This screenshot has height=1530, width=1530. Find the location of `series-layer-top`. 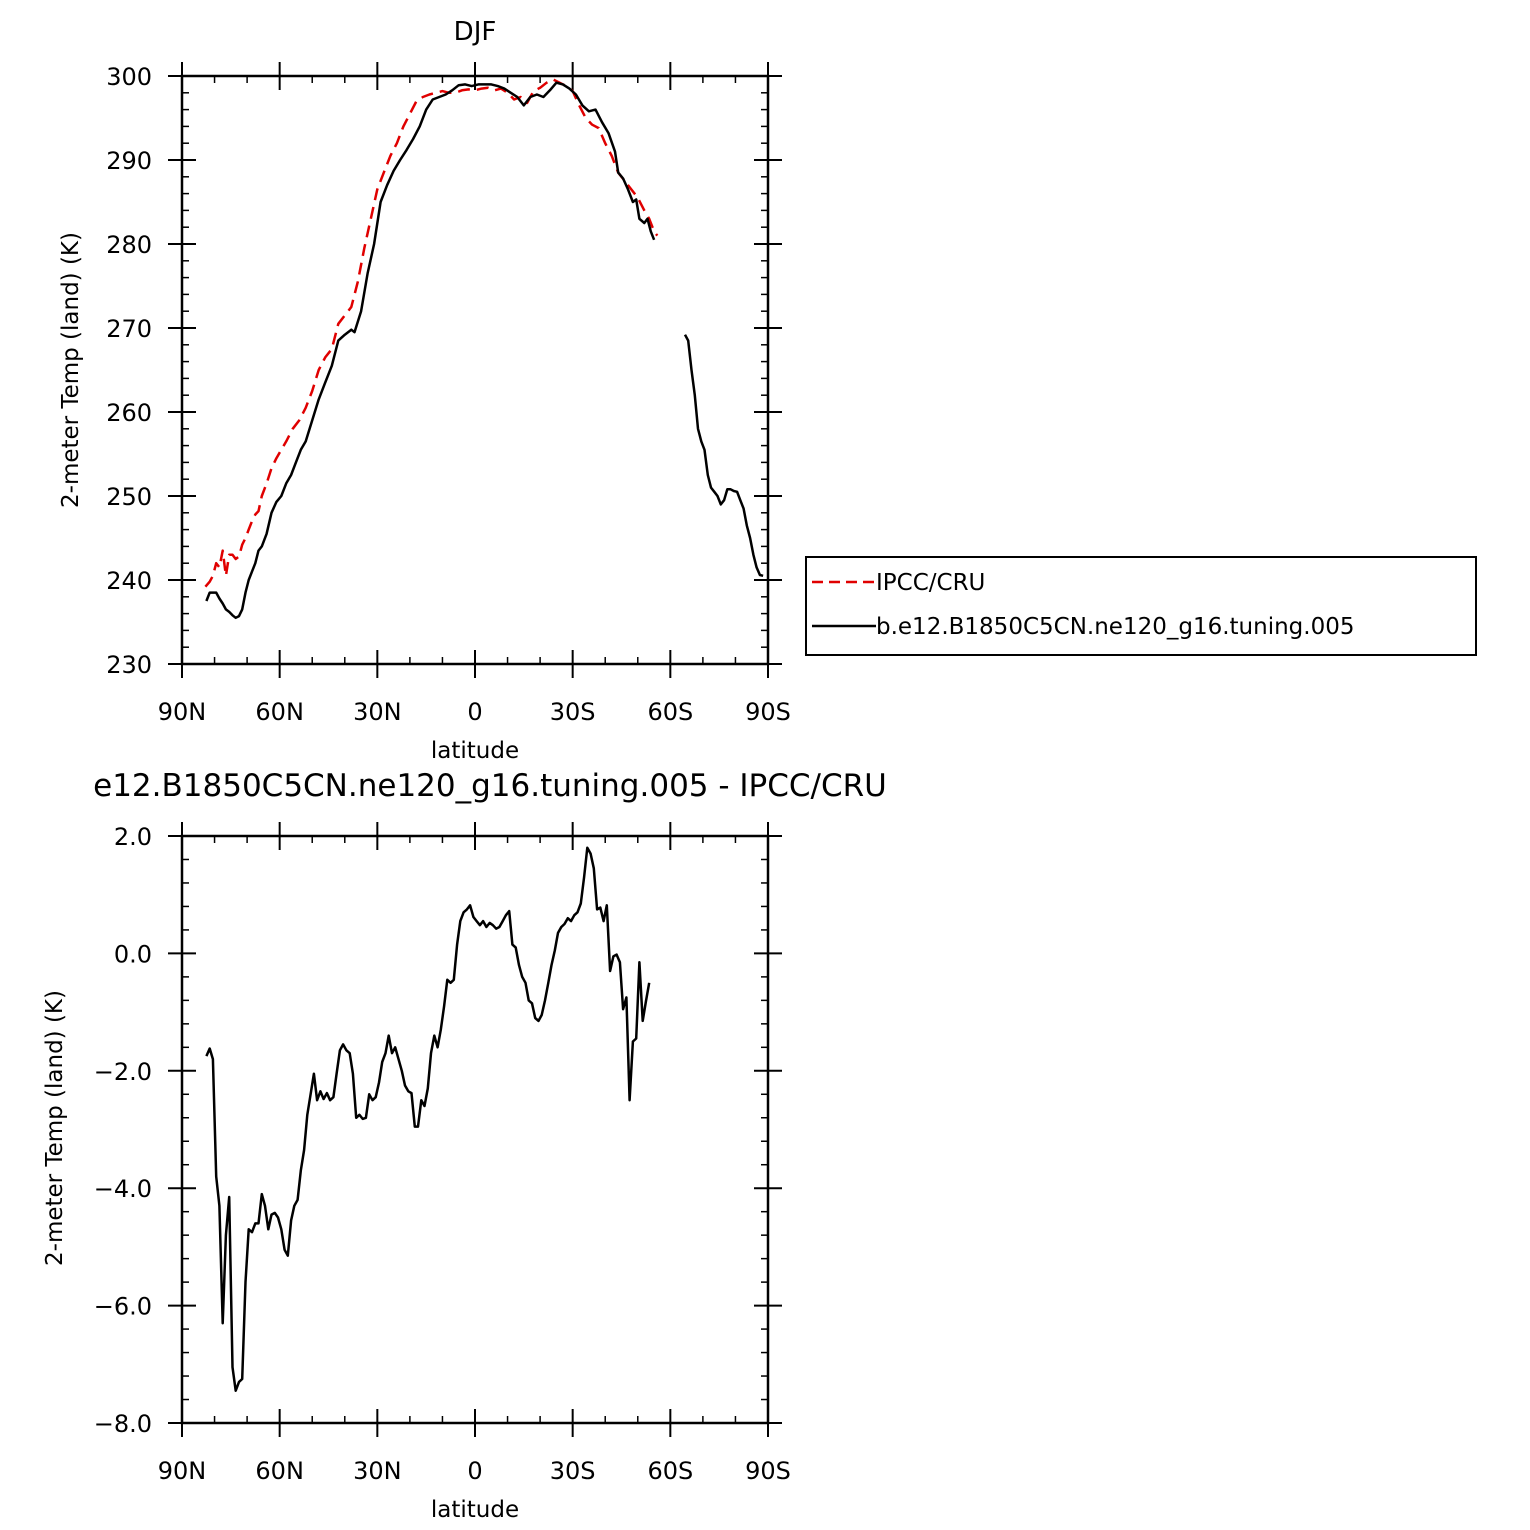

series-layer-top is located at coordinates (484, 349).